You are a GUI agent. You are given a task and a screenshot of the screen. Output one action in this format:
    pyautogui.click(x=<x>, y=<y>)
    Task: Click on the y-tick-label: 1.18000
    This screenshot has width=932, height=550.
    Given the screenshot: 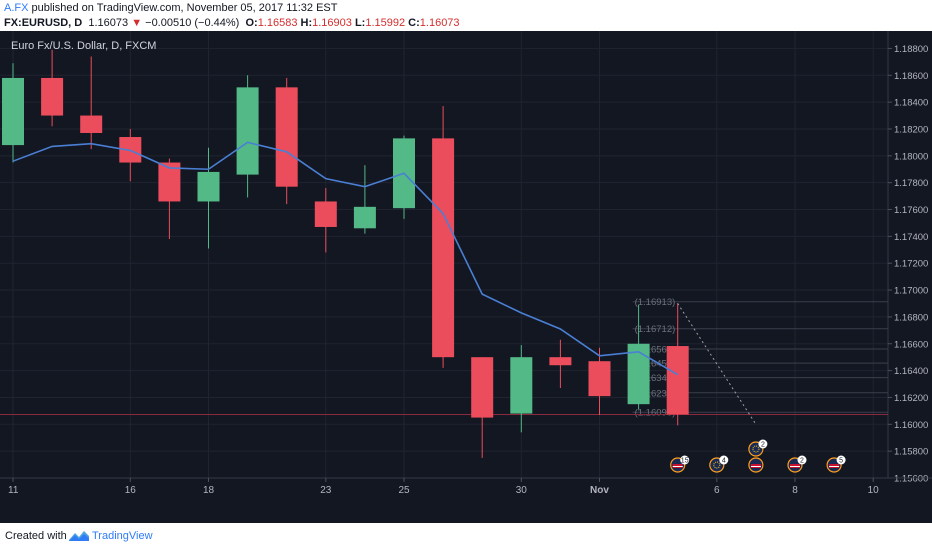 What is the action you would take?
    pyautogui.click(x=911, y=156)
    